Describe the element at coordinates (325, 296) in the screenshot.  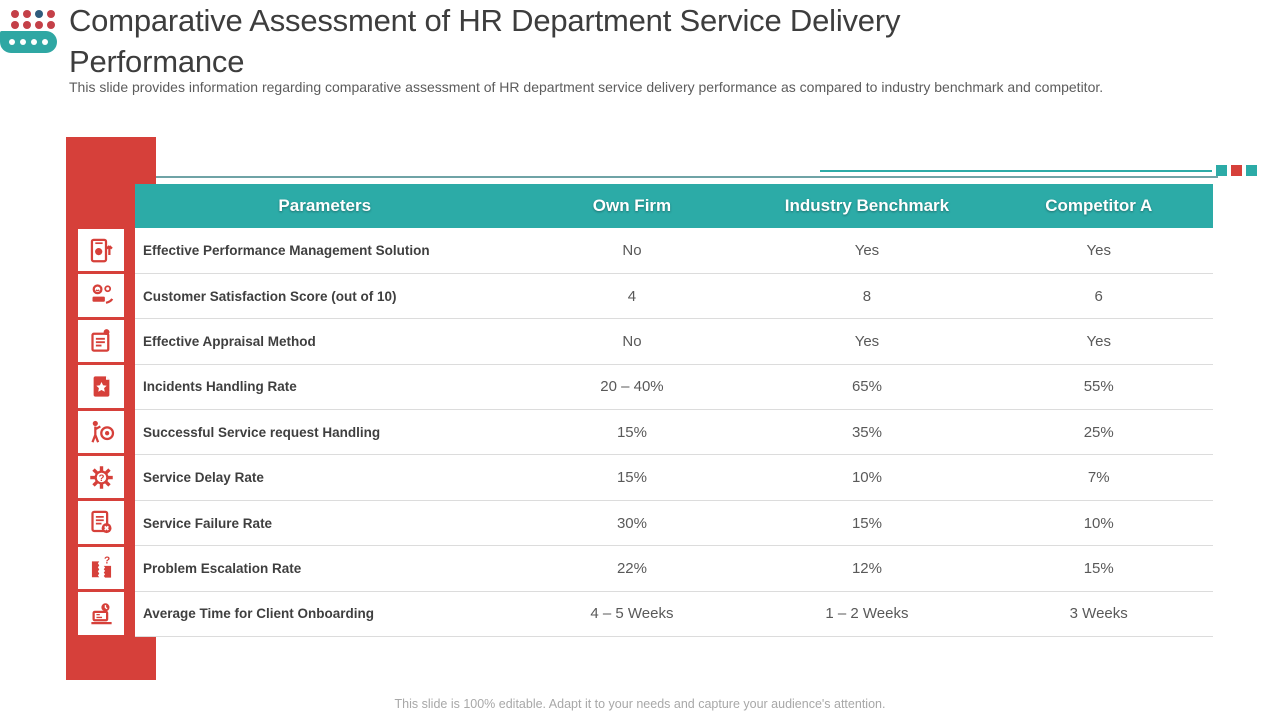
I see `parameter-cell: Customer Satisfaction Score (out of 10)` at that location.